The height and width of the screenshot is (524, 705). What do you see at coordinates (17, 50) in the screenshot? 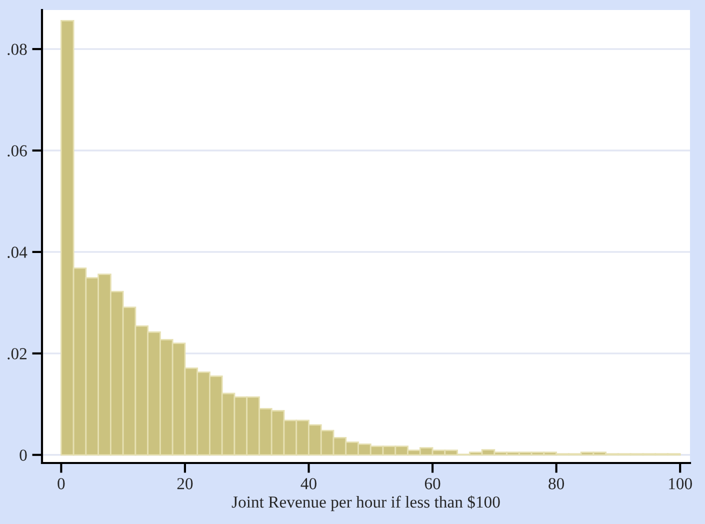
I see `y-tick-label: .08` at bounding box center [17, 50].